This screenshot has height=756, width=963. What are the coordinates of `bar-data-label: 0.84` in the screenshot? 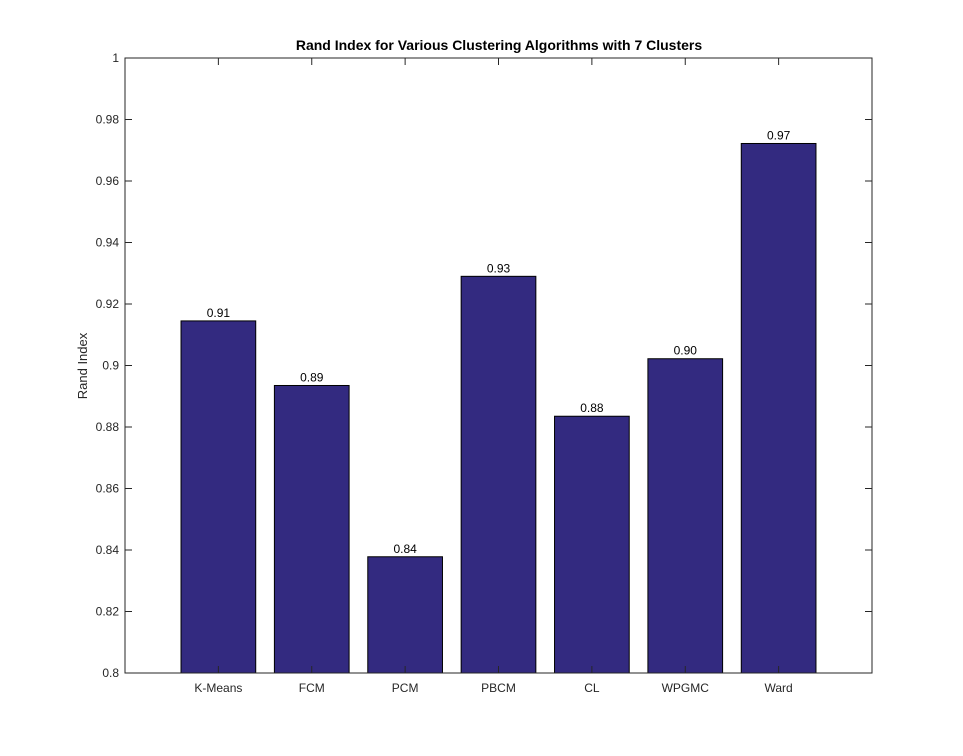 It's located at (405, 549).